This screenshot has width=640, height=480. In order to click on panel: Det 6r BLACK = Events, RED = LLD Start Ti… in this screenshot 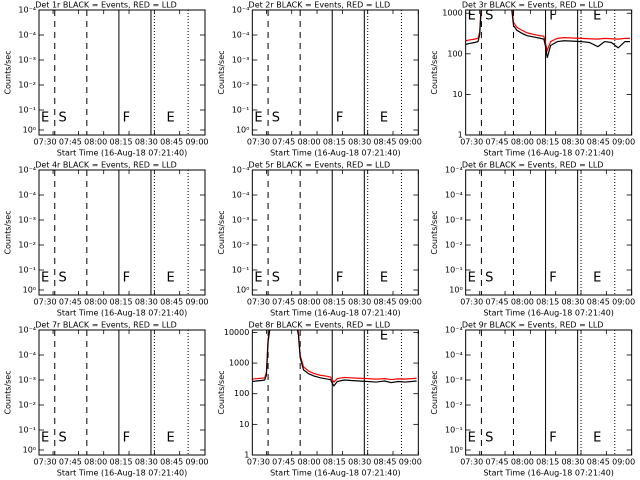, I will do `click(532, 239)`.